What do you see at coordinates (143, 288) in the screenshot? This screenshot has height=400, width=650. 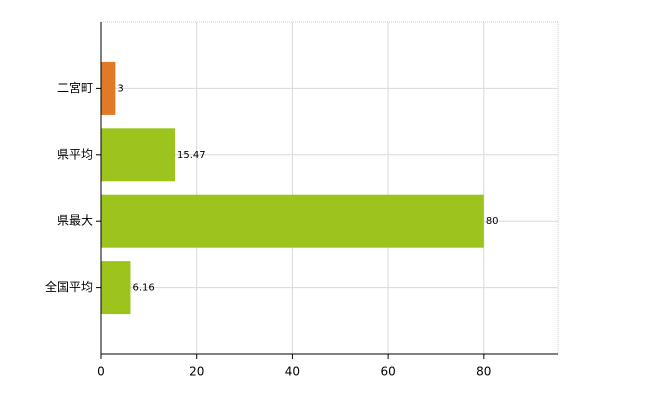 I see `value-label: 6.16` at bounding box center [143, 288].